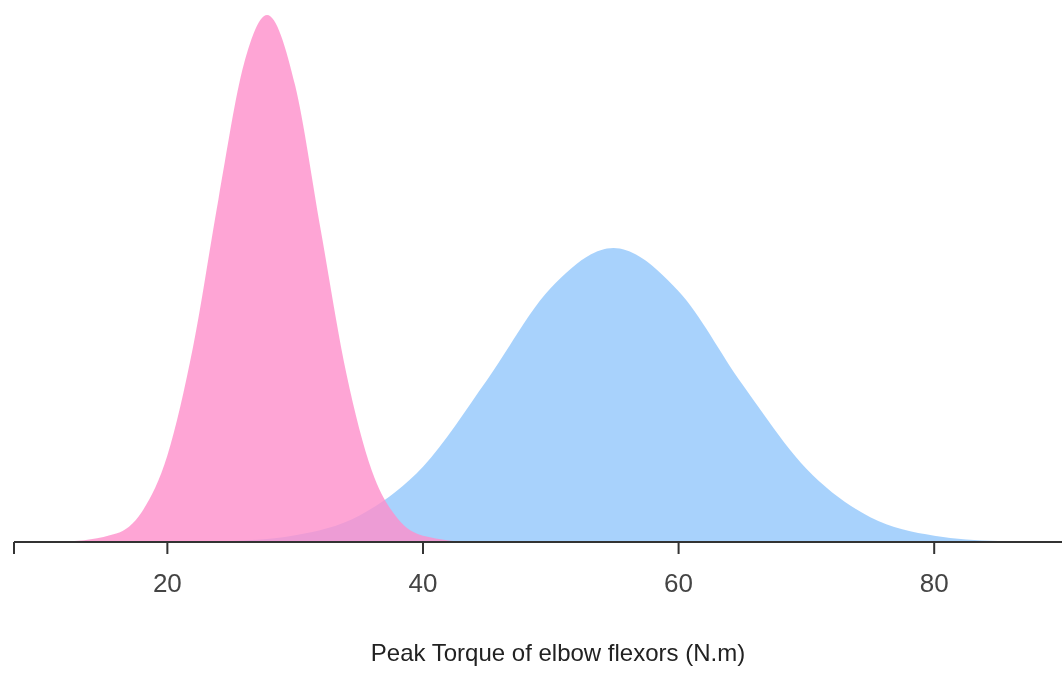  I want to click on x-axis-title: Peak Torque of elbow flexors (N.m), so click(558, 652).